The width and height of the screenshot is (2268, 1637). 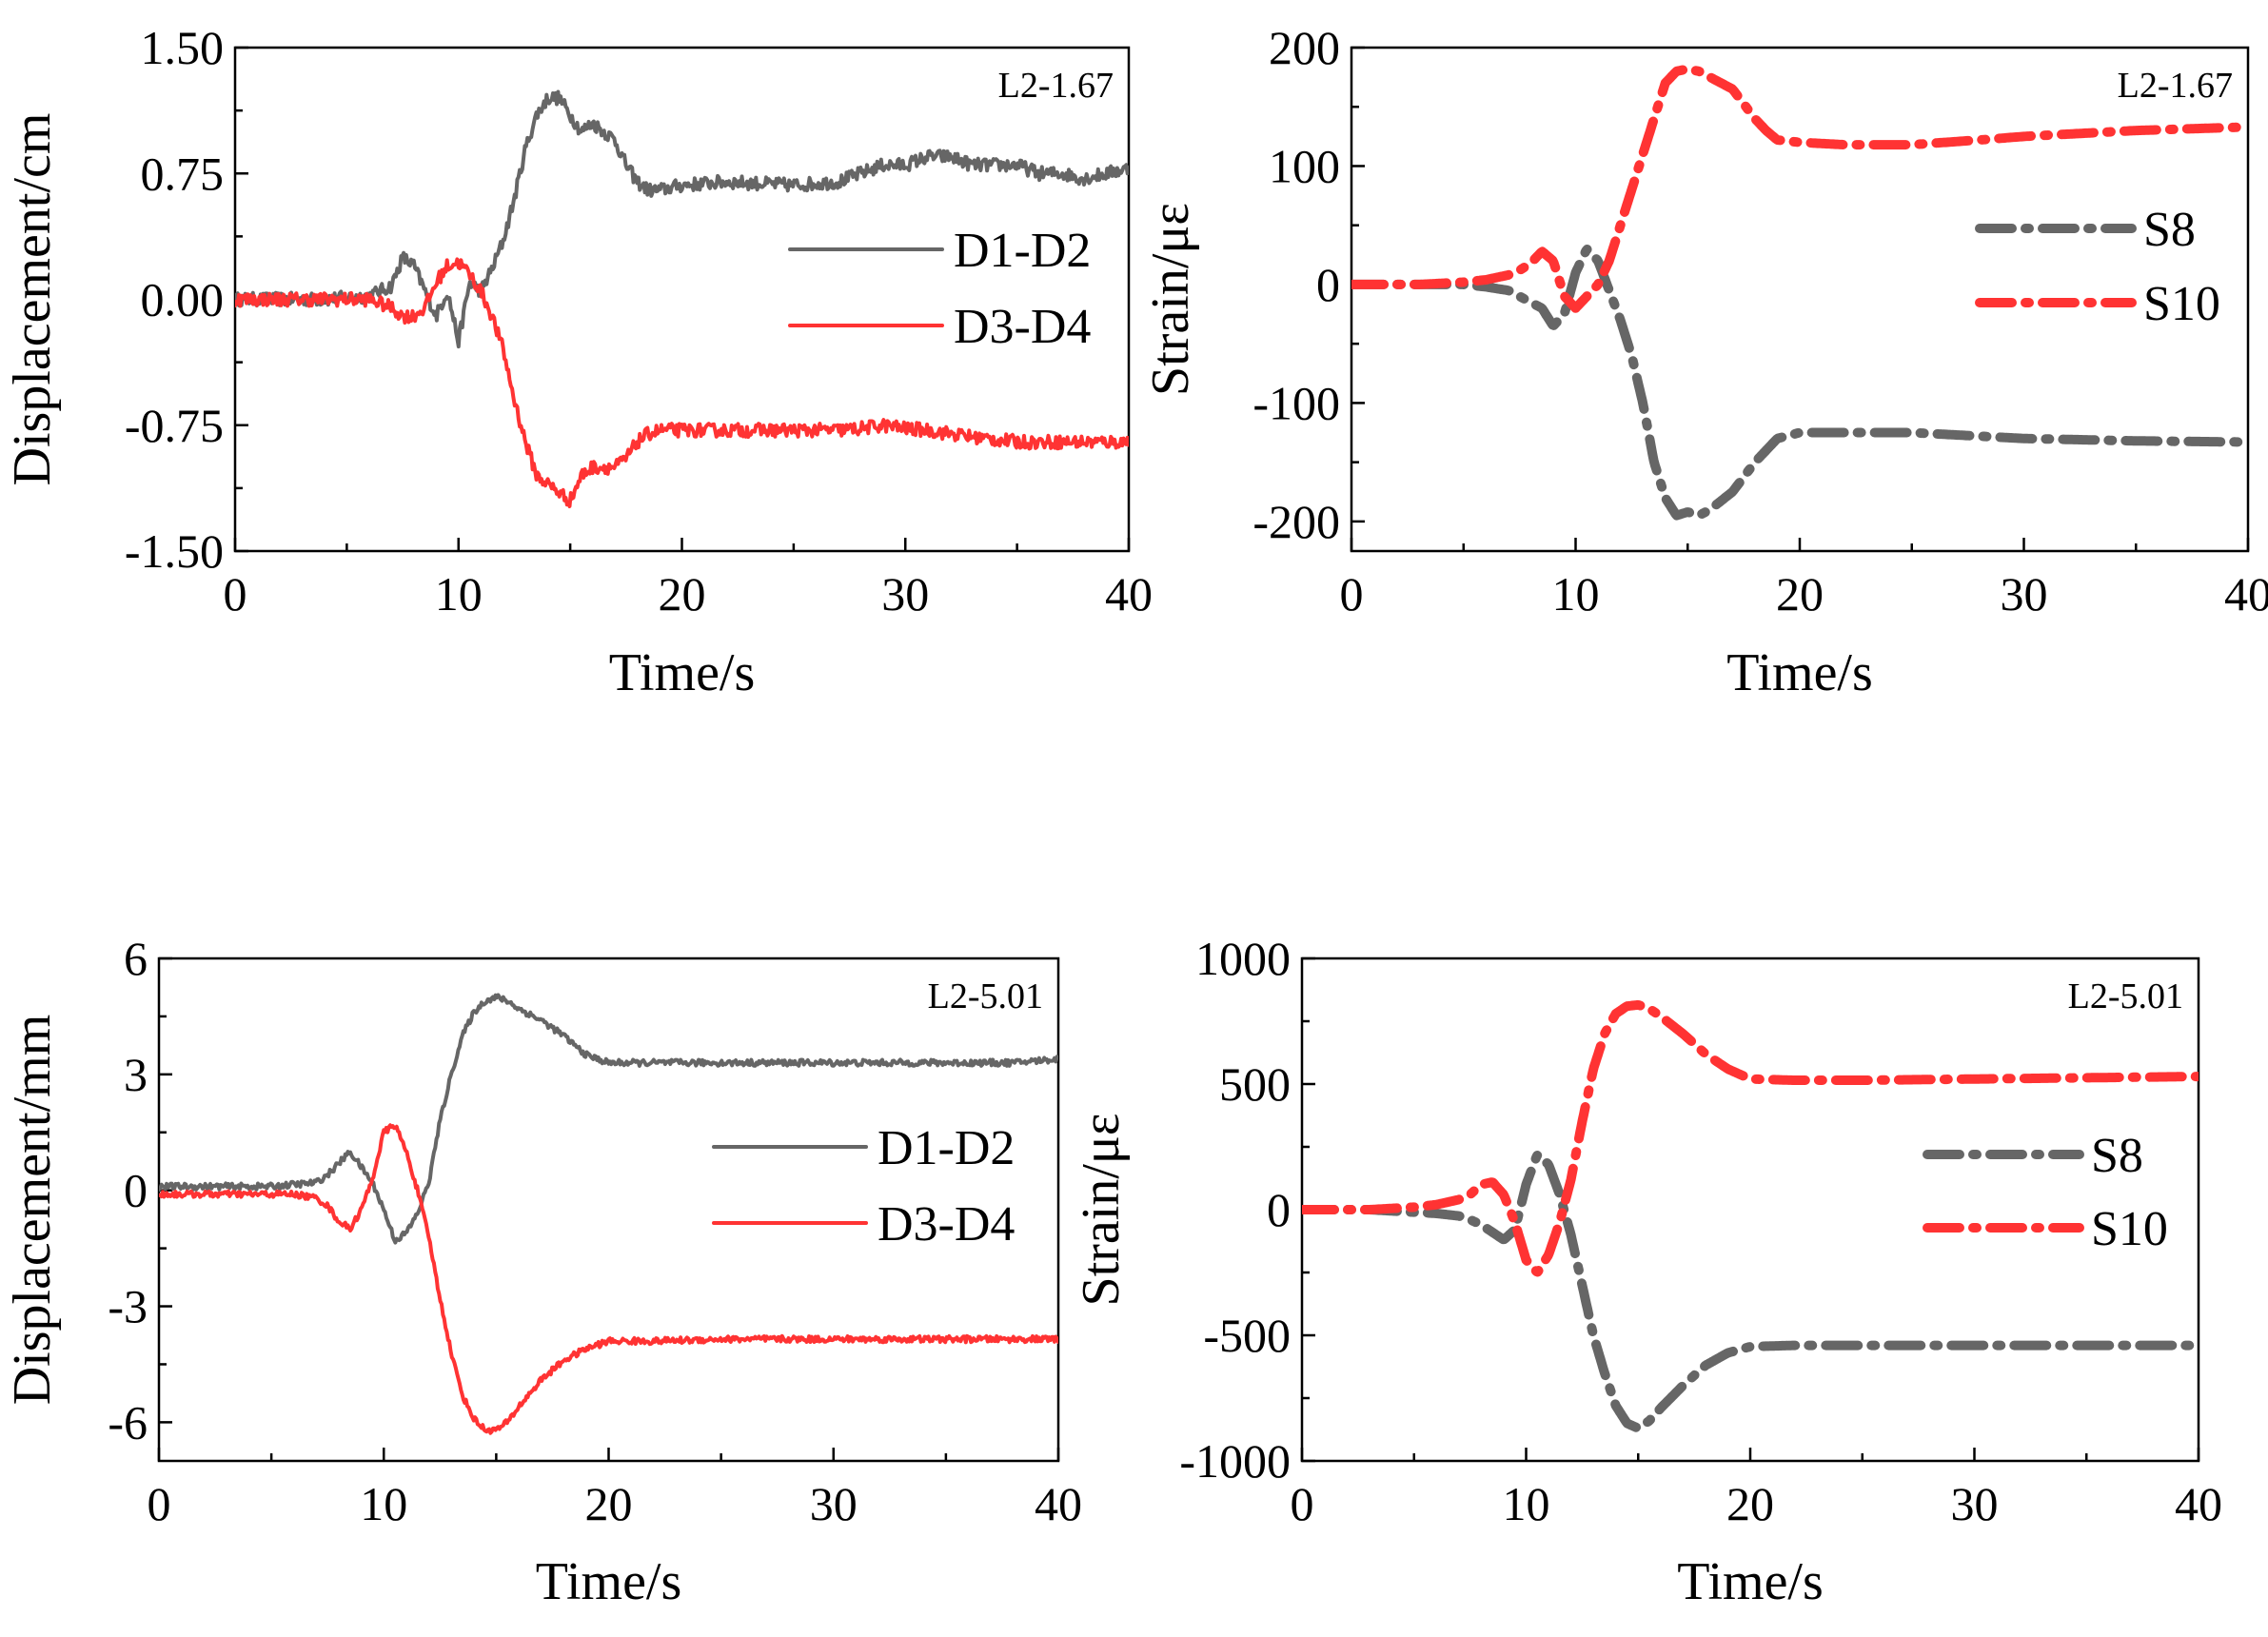 What do you see at coordinates (174, 426) in the screenshot?
I see `y-tick-label: -0.75` at bounding box center [174, 426].